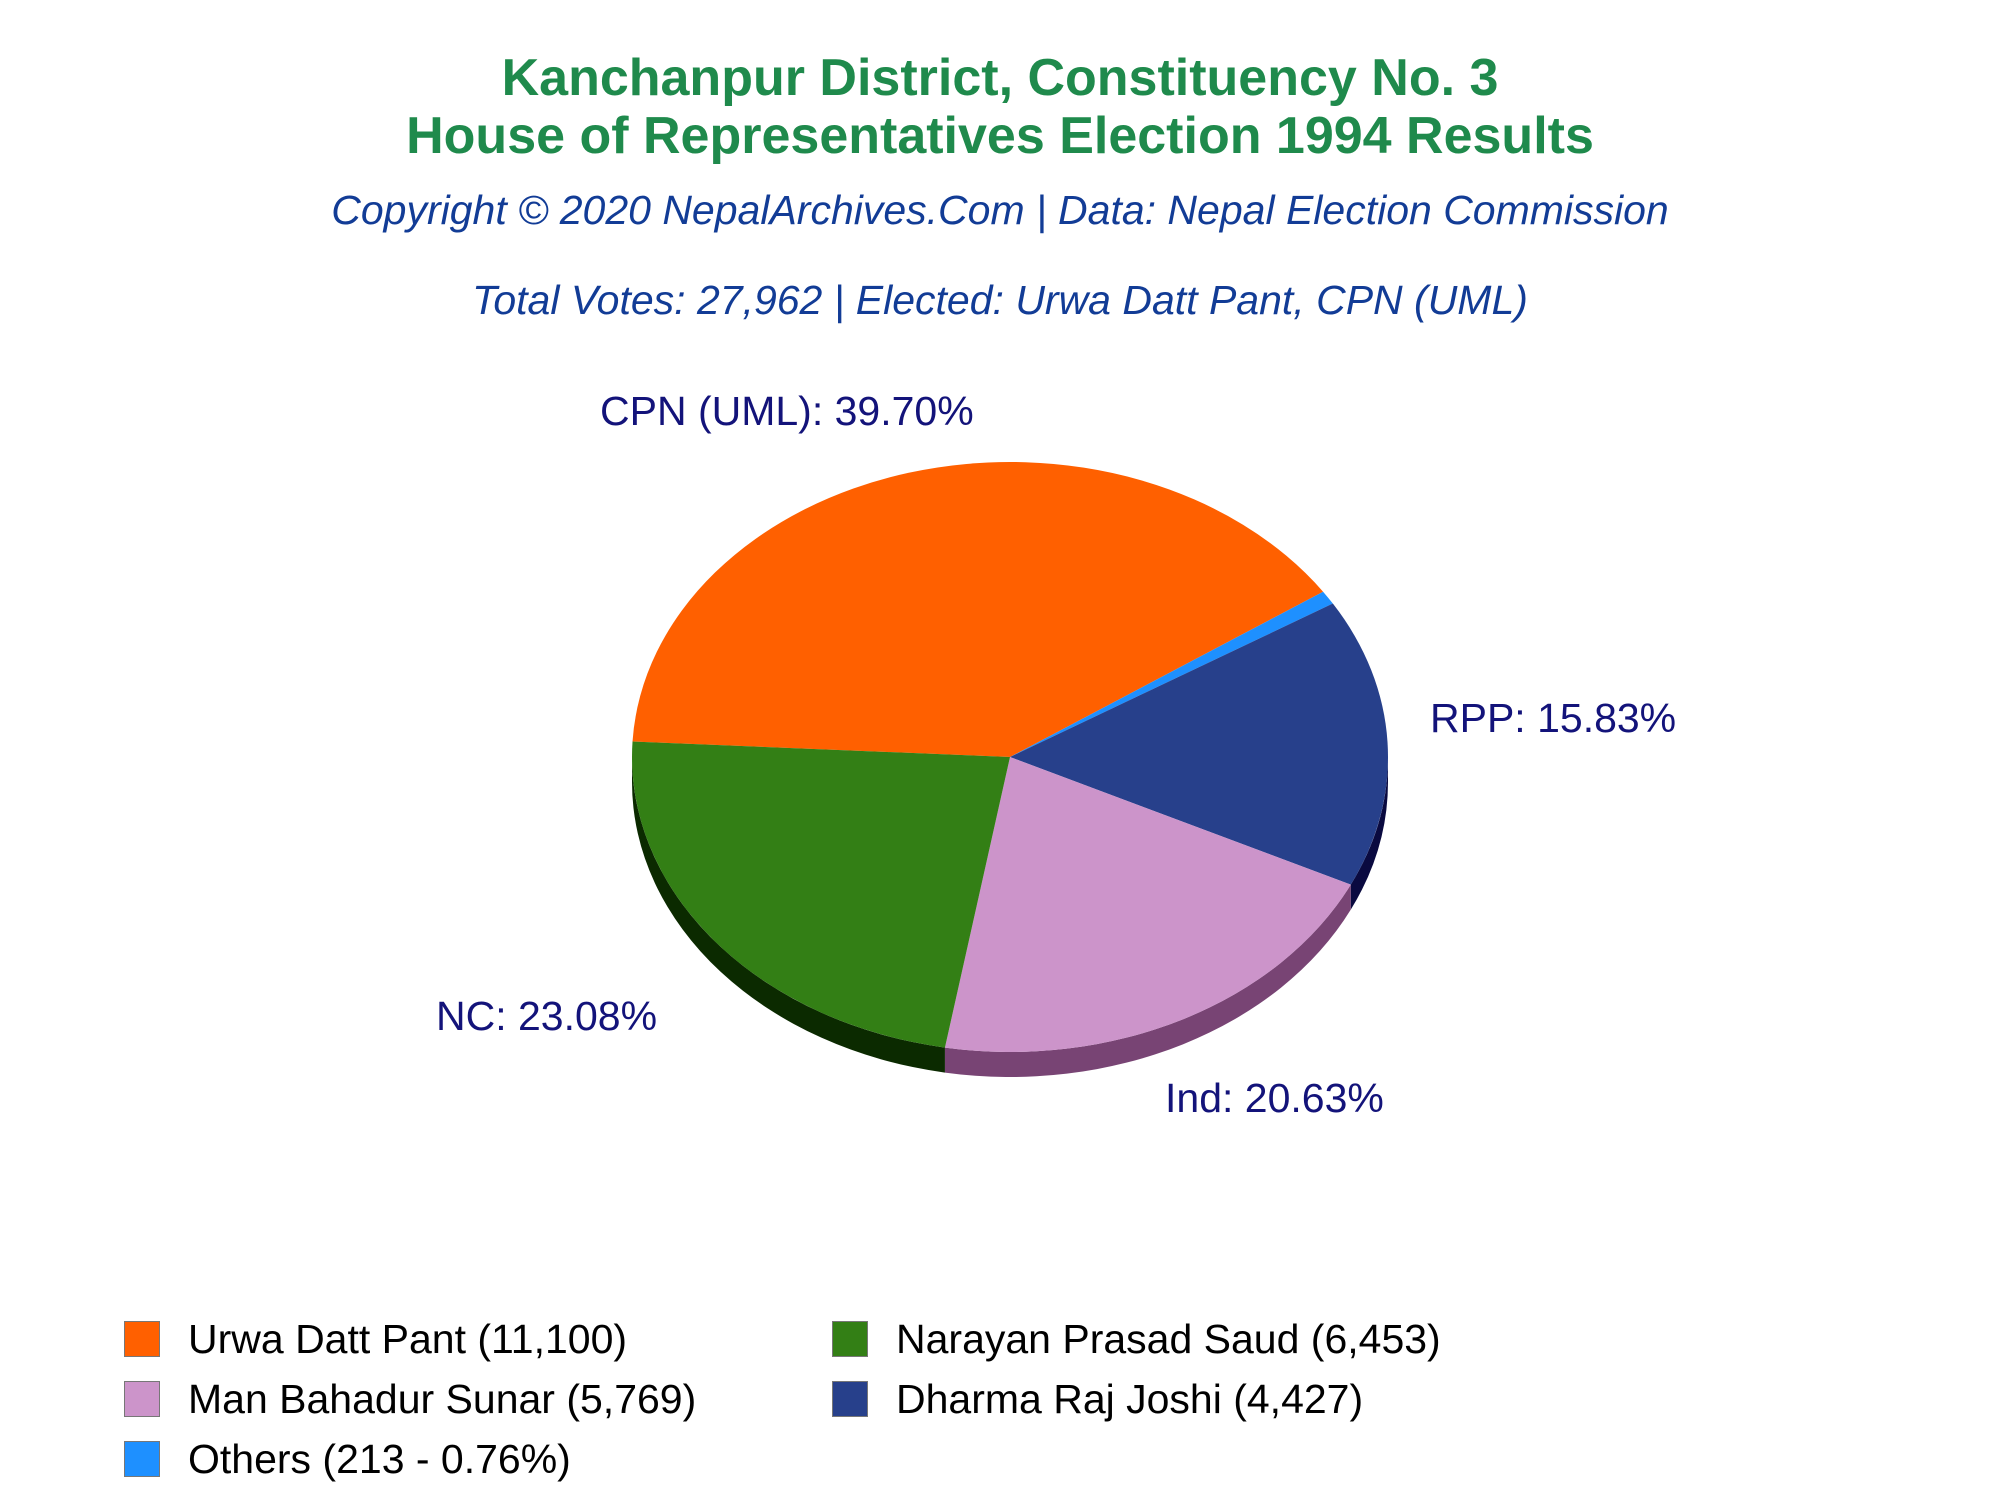 The width and height of the screenshot is (2000, 1500). I want to click on slice-3-top, so click(1147, 905).